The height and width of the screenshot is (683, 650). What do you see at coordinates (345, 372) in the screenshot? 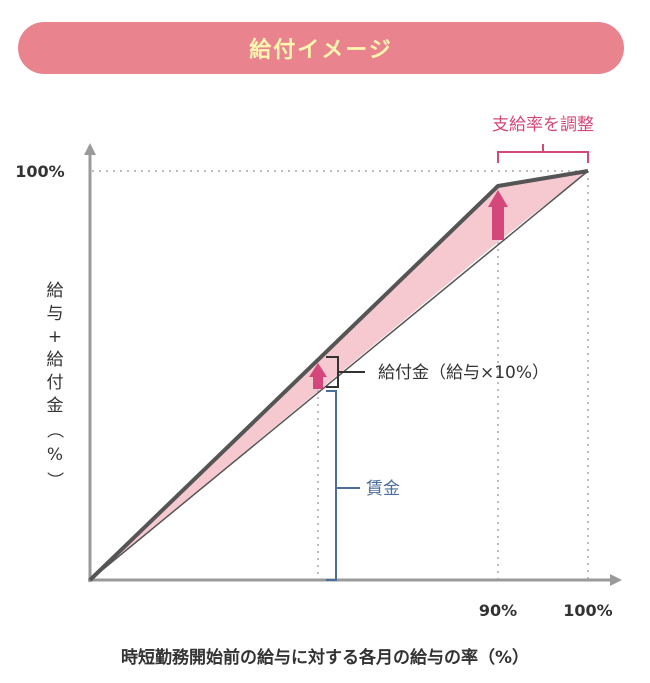
I see `benefit-bracket` at bounding box center [345, 372].